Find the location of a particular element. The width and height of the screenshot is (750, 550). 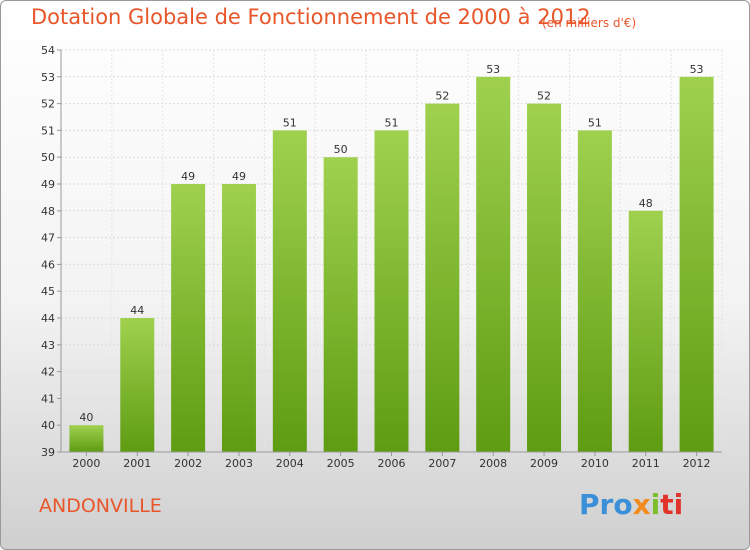

bar-value-label: 48 is located at coordinates (646, 203).